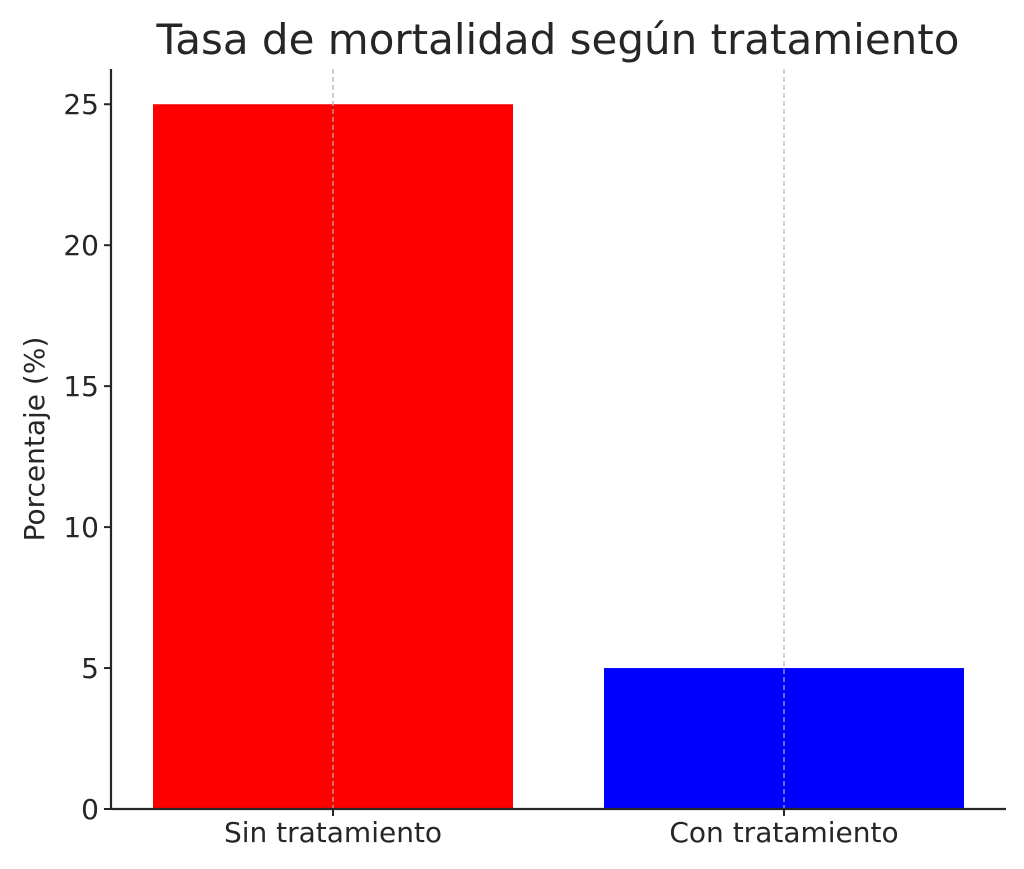  Describe the element at coordinates (333, 832) in the screenshot. I see `x-tick-label-0: Sin tratamiento` at that location.